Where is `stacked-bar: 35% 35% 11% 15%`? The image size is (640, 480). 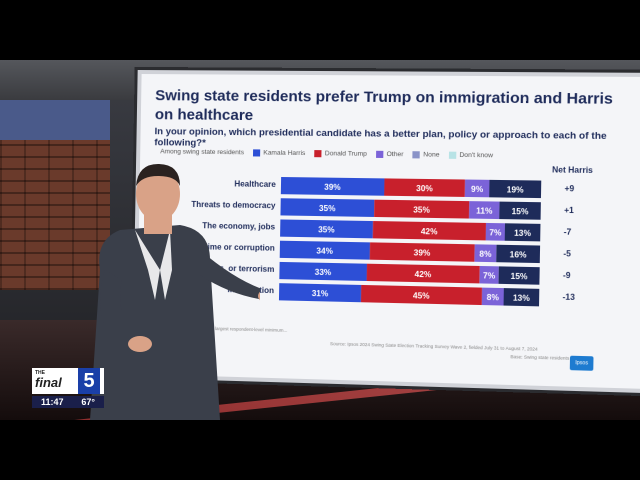 stacked-bar: 35% 35% 11% 15% is located at coordinates (410, 209).